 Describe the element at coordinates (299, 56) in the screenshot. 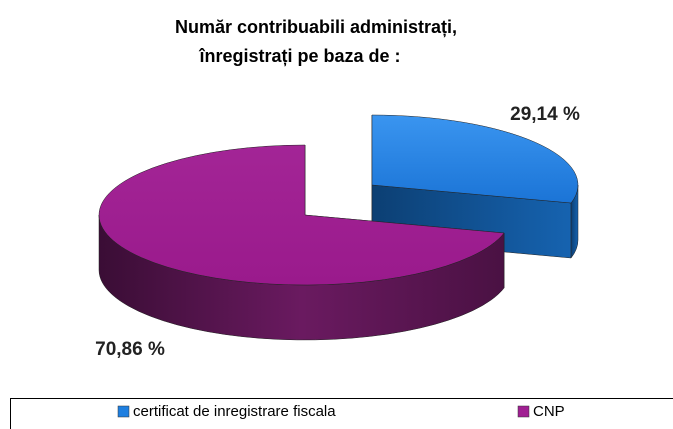

I see `chart-title: înregistrați pe baza de :` at that location.